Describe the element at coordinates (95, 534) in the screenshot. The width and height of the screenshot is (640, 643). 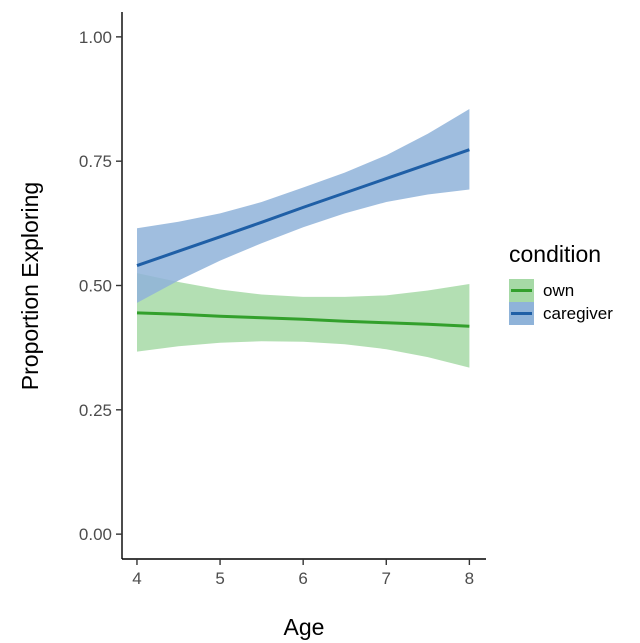
I see `y-tick-label: 0.00` at that location.